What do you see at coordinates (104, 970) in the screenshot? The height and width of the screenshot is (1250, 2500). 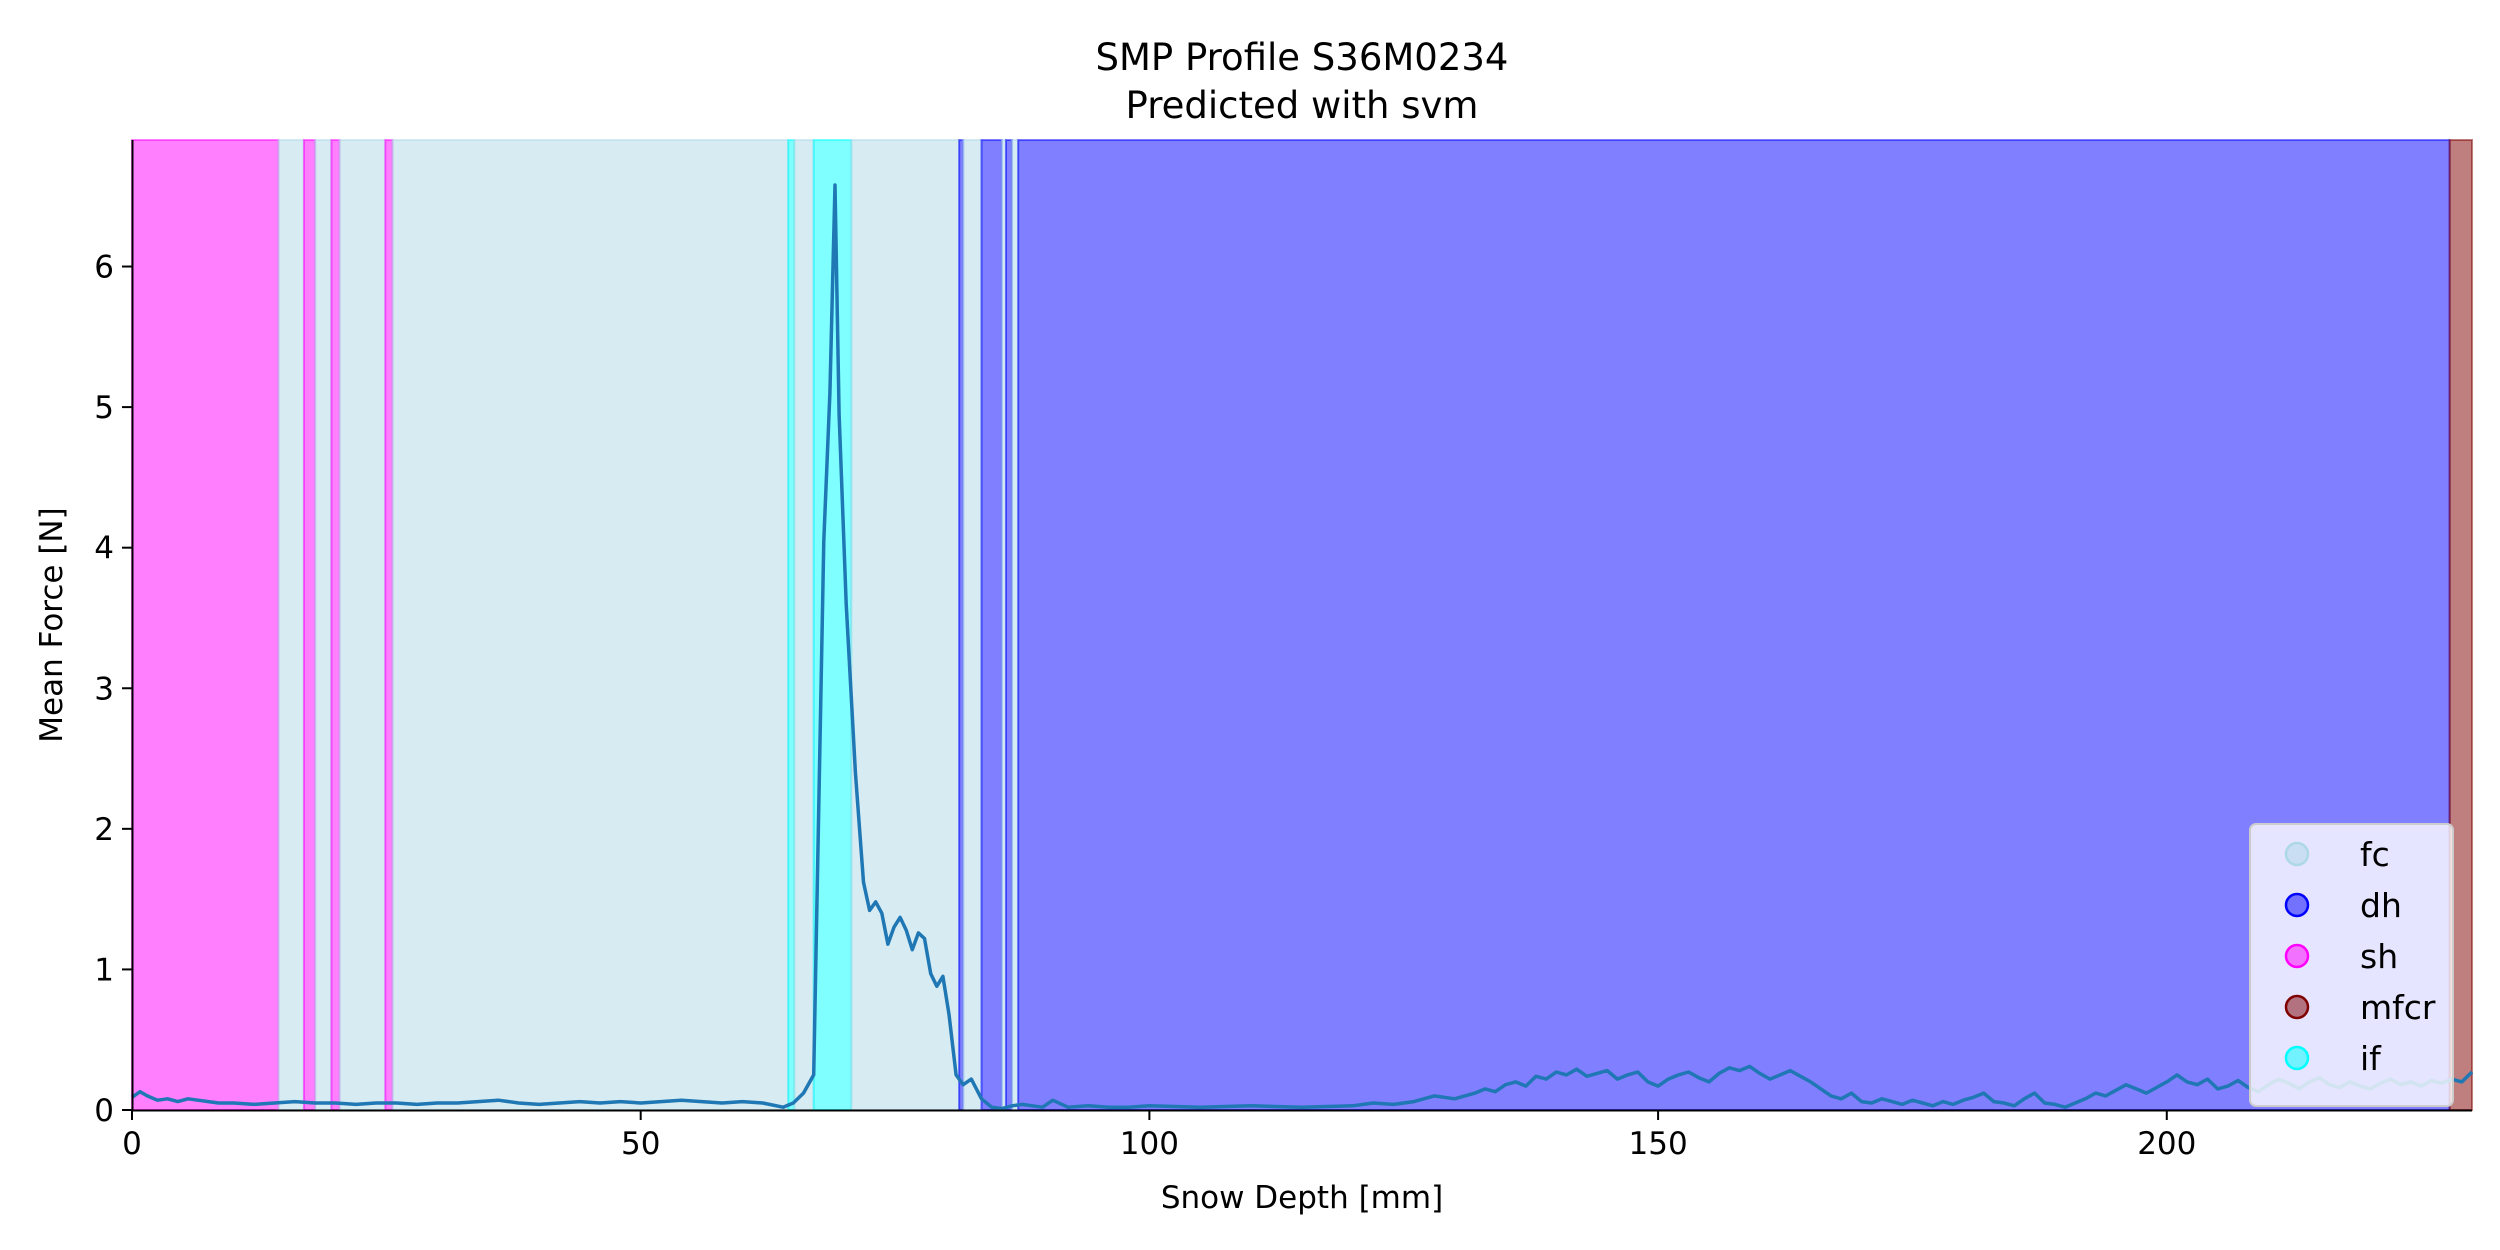 I see `y-tick-label-1: 1` at bounding box center [104, 970].